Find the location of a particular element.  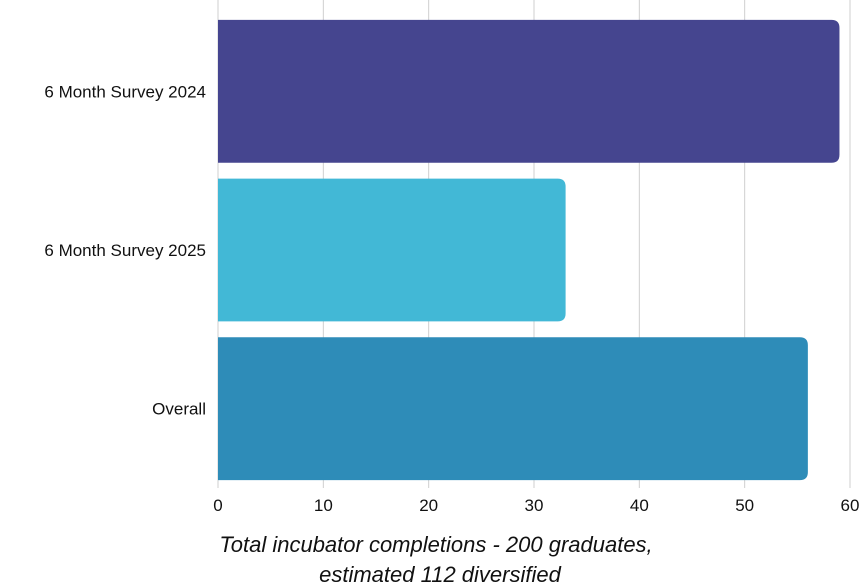

x-tick-label: 30 is located at coordinates (534, 505).